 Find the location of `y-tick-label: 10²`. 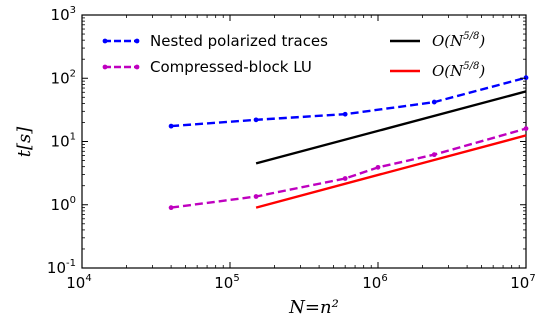

y-tick-label: 10² is located at coordinates (63, 77).